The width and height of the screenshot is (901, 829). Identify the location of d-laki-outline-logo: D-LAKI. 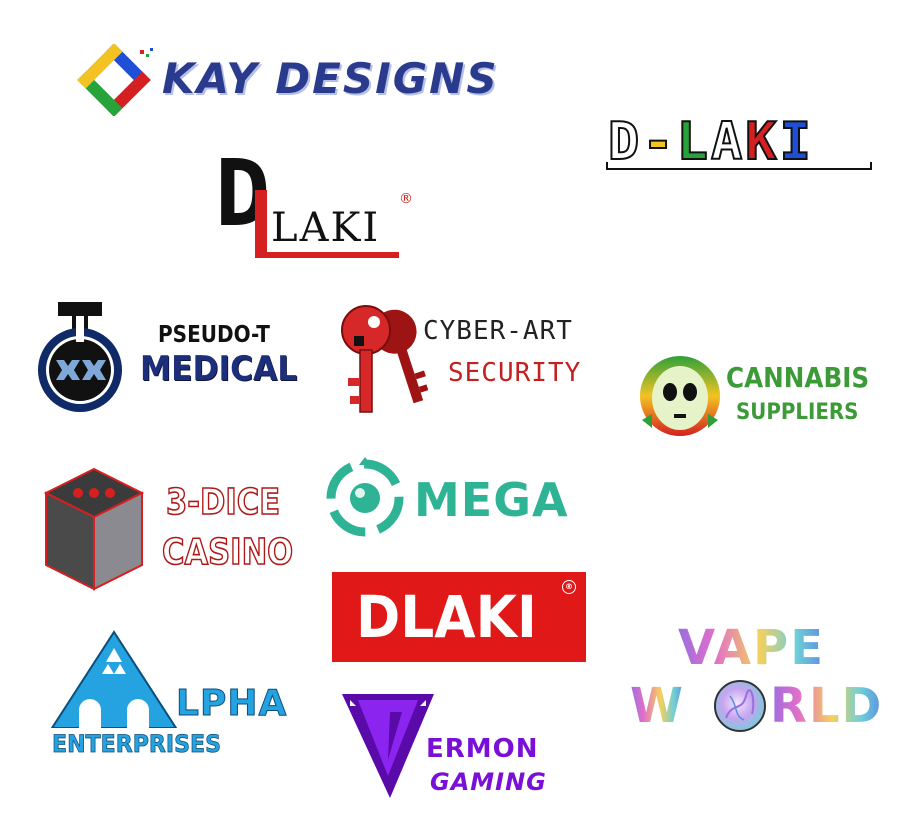
(739, 141).